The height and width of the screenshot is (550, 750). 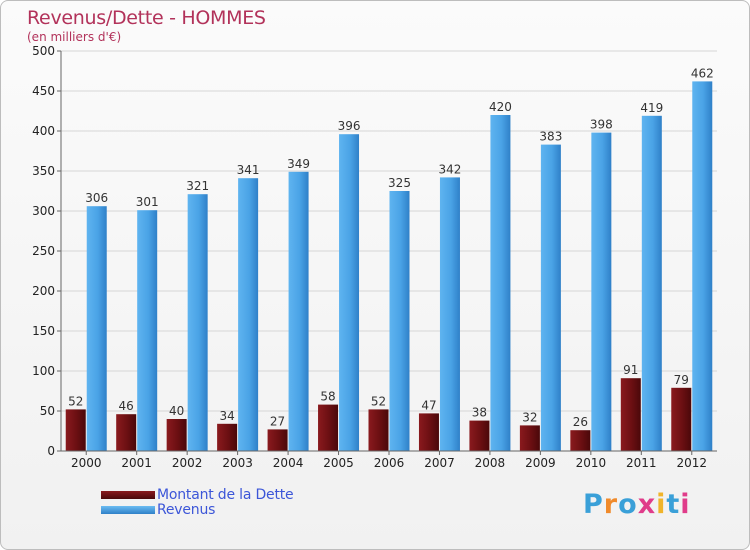 I want to click on data-label-debt: 32, so click(x=529, y=417).